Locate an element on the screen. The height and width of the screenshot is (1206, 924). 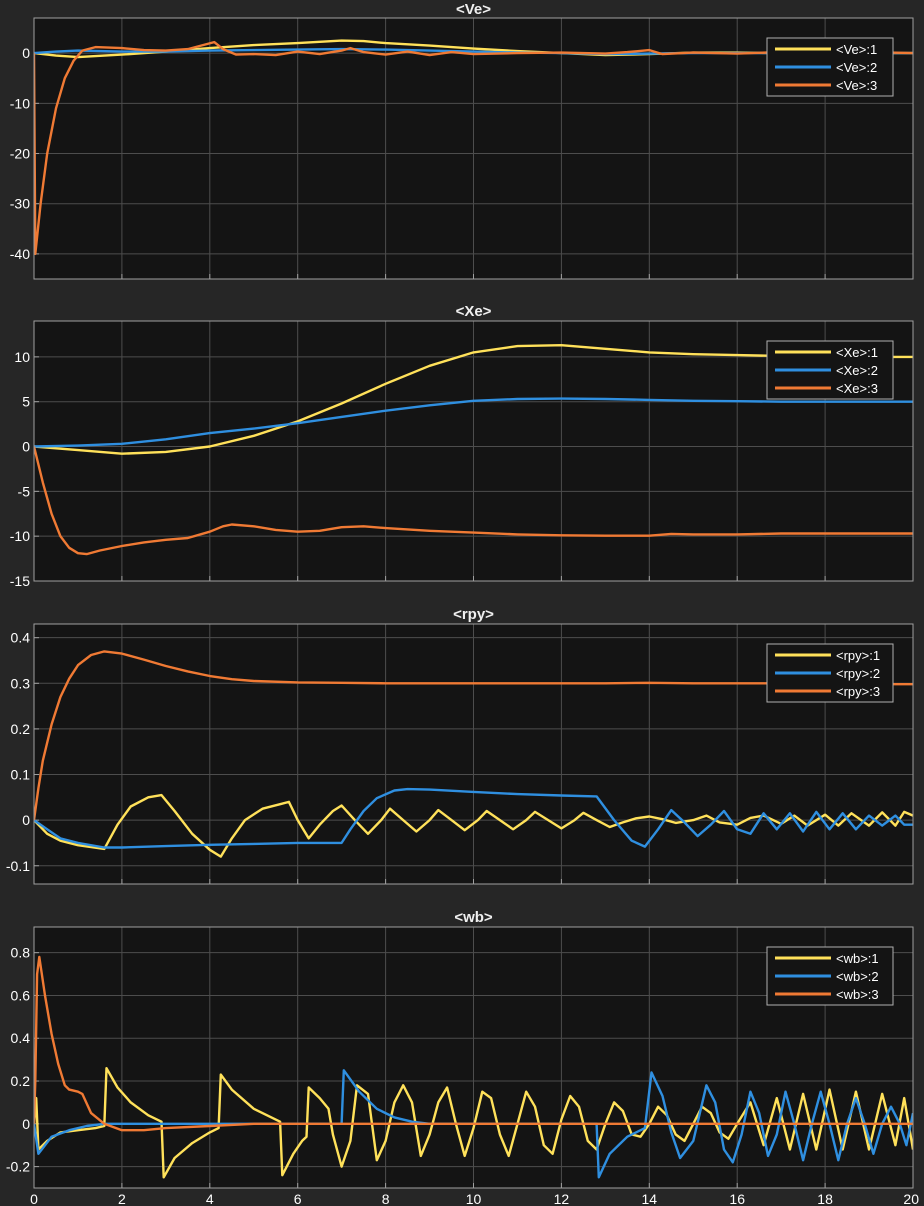
x-tick-label: 12 is located at coordinates (562, 1198).